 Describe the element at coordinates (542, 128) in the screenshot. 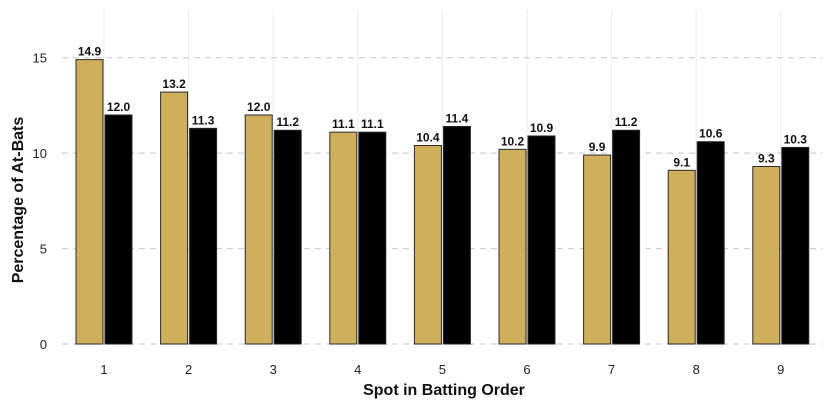

I see `bar-value-label: 10.9` at that location.